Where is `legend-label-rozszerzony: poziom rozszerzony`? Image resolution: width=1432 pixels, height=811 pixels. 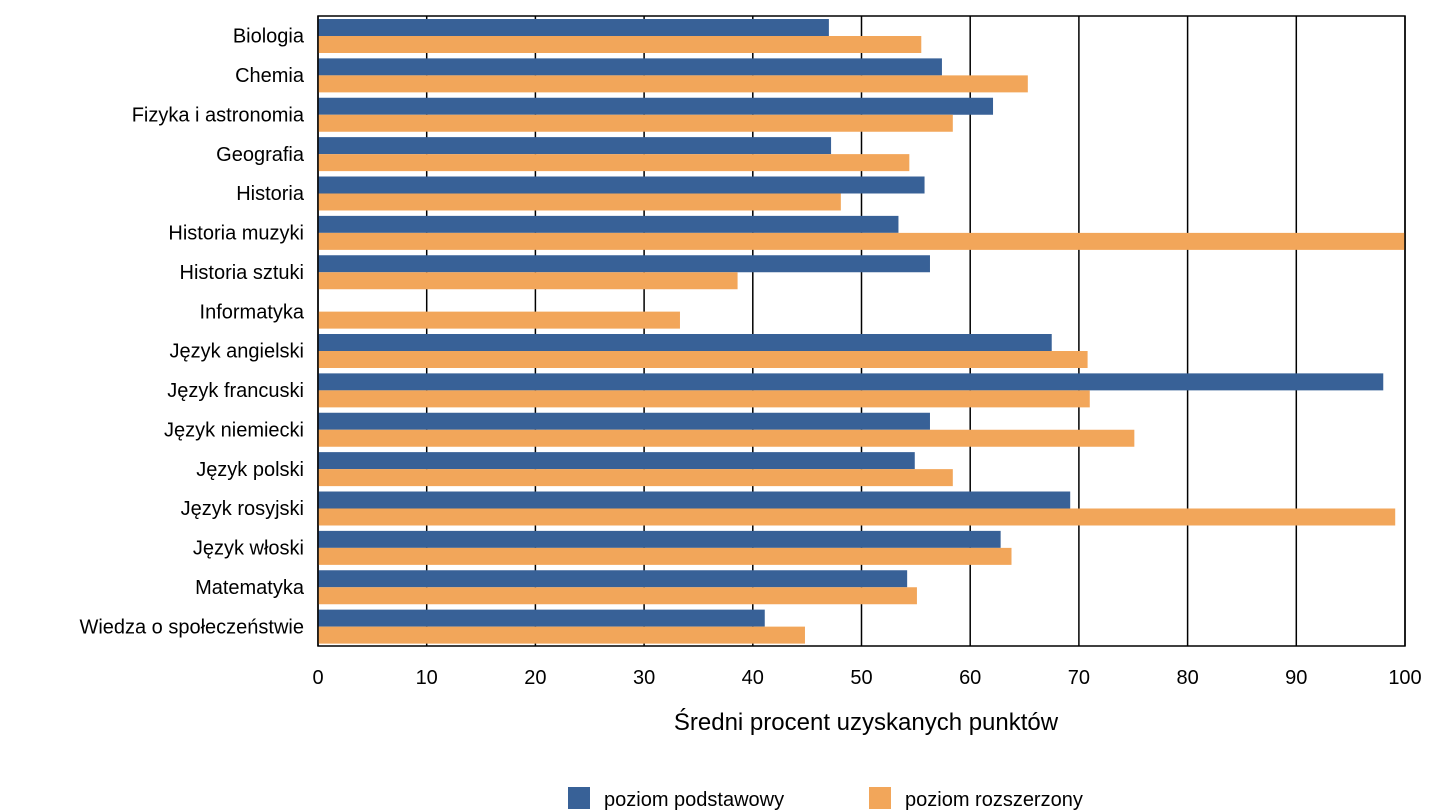 legend-label-rozszerzony: poziom rozszerzony is located at coordinates (994, 800).